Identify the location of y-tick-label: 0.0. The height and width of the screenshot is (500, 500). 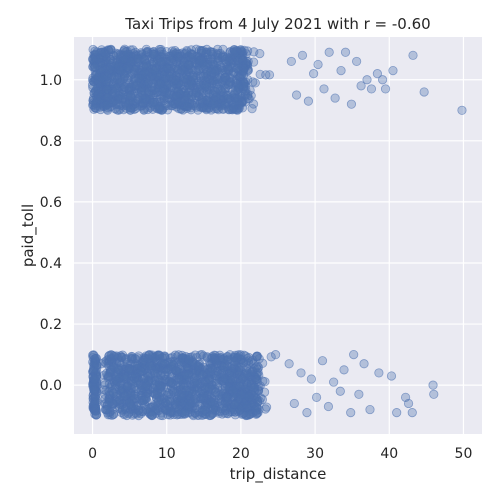
(51, 386).